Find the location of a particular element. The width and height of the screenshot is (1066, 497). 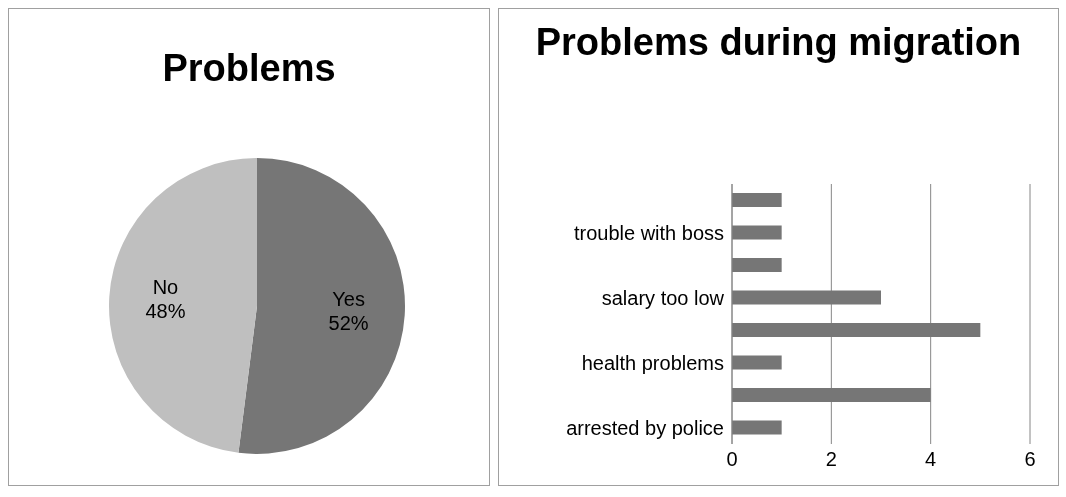

x-tick-label: 4 is located at coordinates (931, 459).